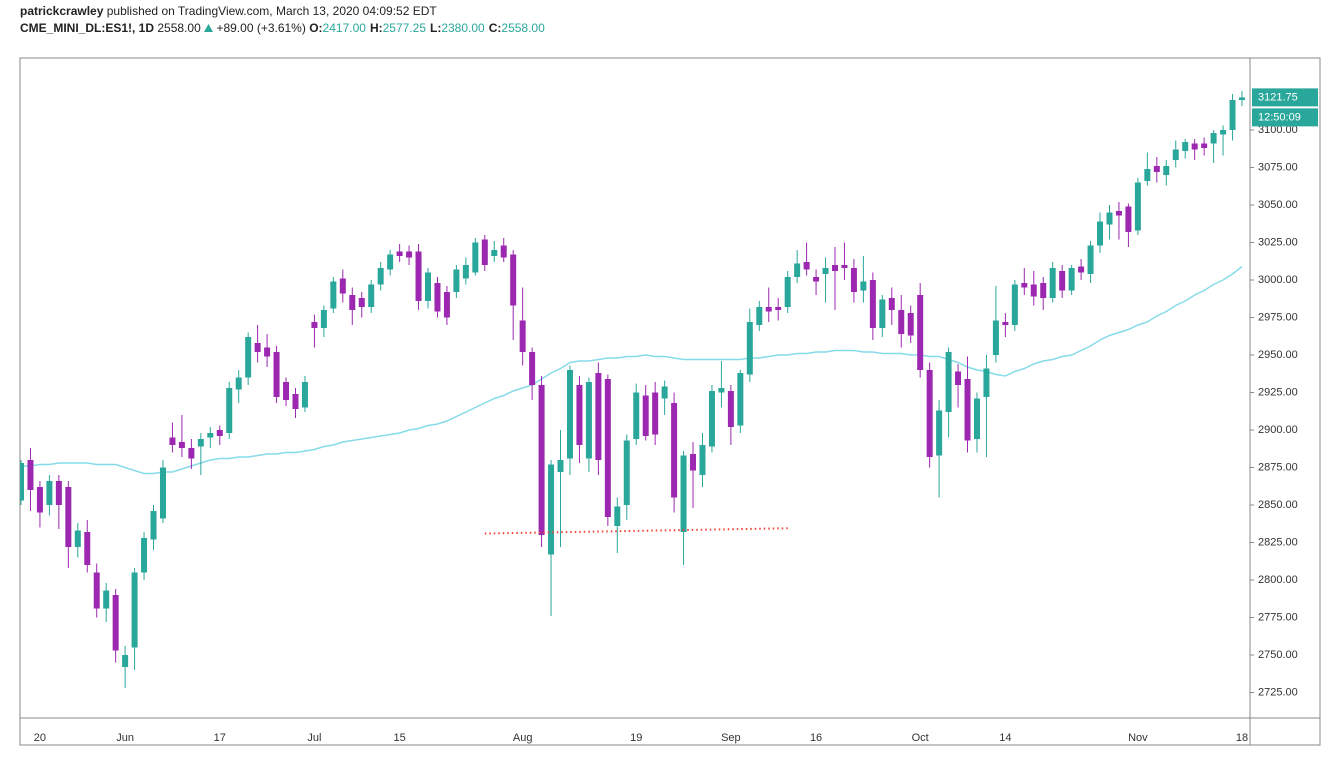 This screenshot has width=1340, height=760. I want to click on y-tick-label: 3050.00, so click(1278, 205).